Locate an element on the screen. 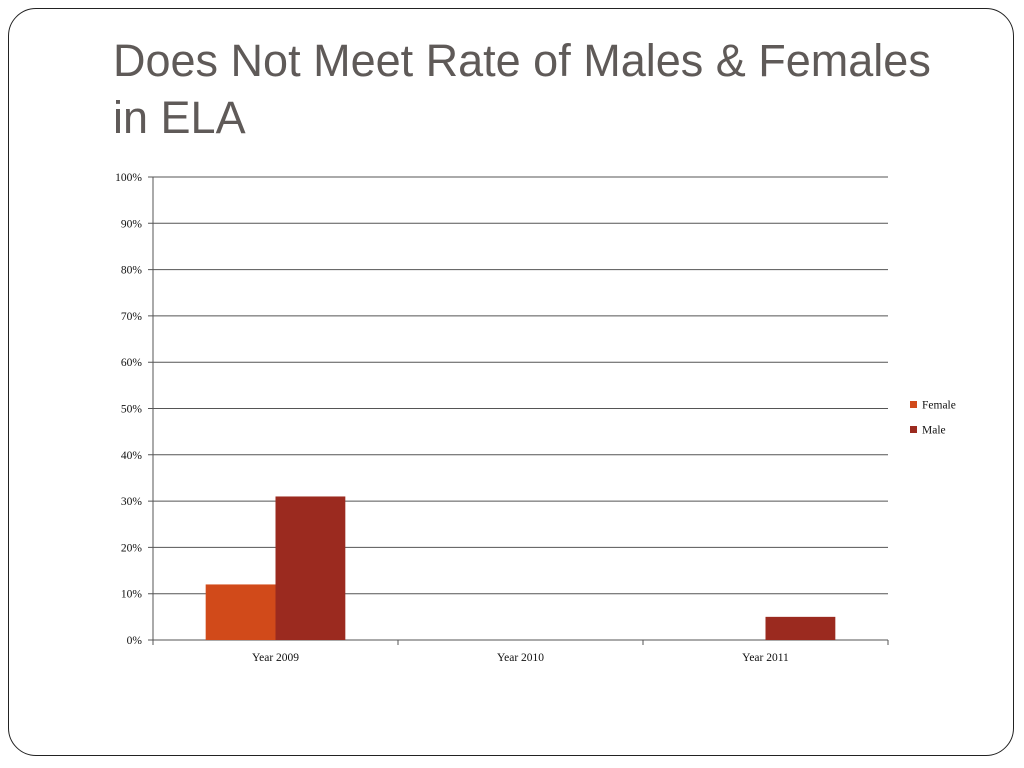 The height and width of the screenshot is (768, 1024). y-tick-label: 90% is located at coordinates (132, 224).